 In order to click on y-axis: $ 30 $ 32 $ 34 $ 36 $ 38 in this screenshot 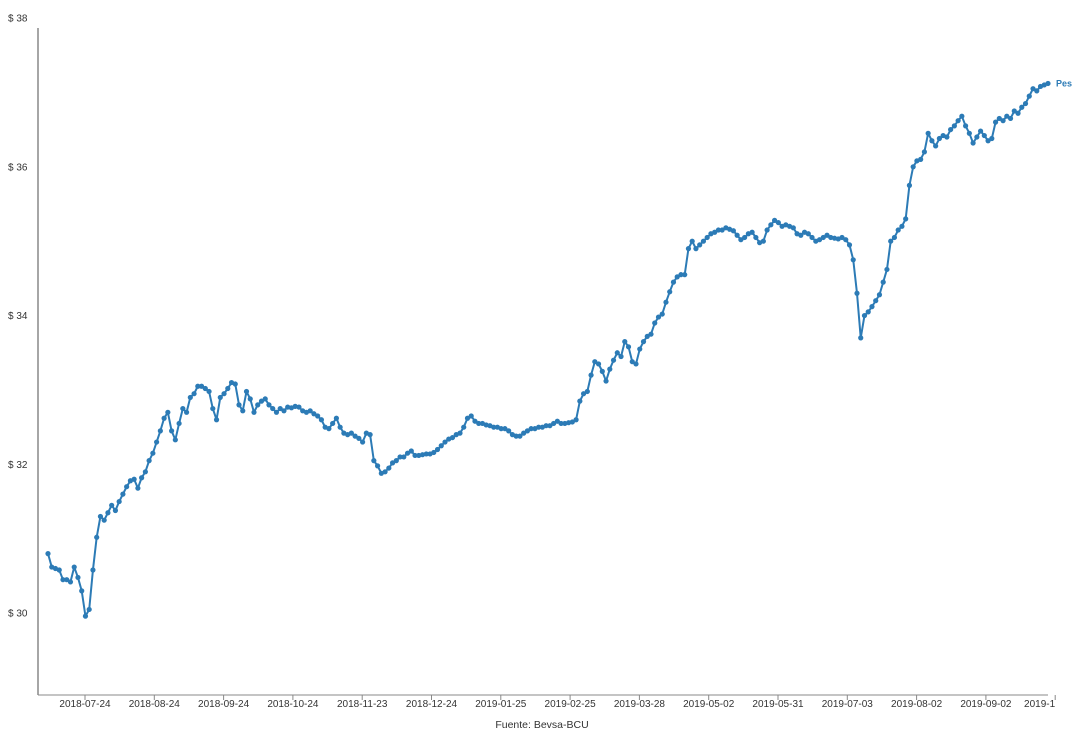, I will do `click(23, 354)`.